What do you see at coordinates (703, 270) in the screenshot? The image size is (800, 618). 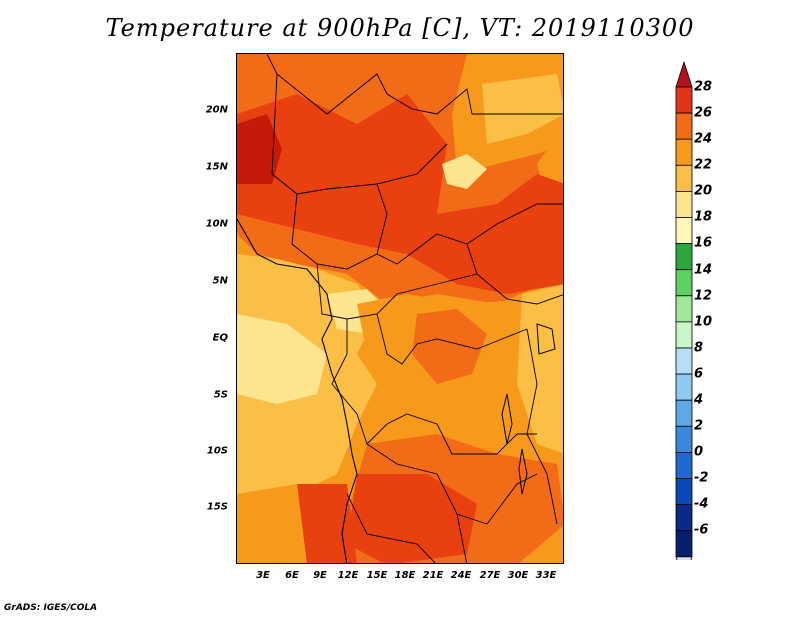 I see `colorbar-label-14: 14` at bounding box center [703, 270].